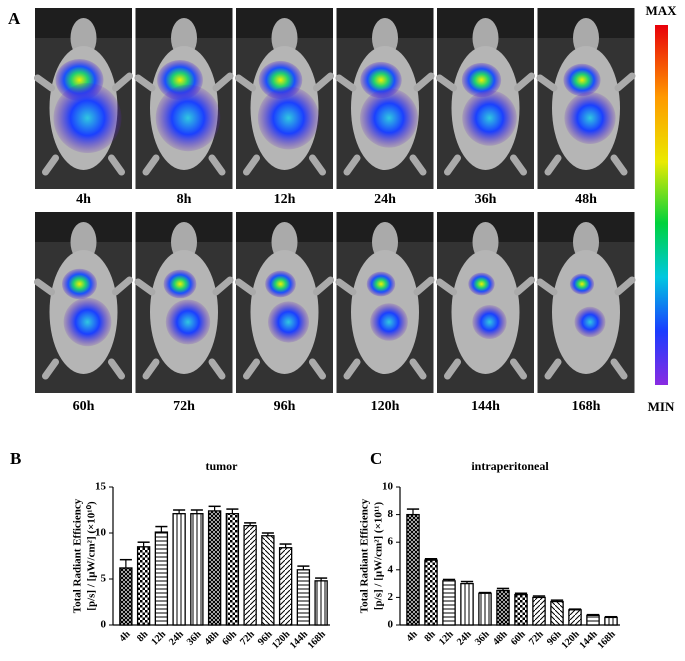  I want to click on y-tick-label: 4, so click(391, 569).